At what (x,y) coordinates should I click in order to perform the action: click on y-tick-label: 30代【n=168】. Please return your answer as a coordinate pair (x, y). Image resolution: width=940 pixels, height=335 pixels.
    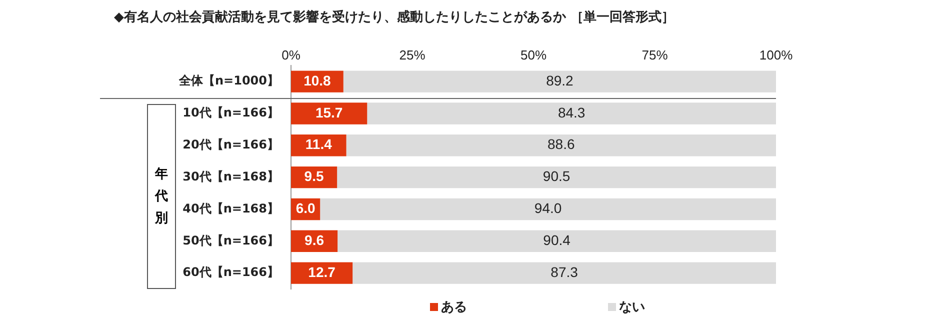
    Looking at the image, I should click on (230, 176).